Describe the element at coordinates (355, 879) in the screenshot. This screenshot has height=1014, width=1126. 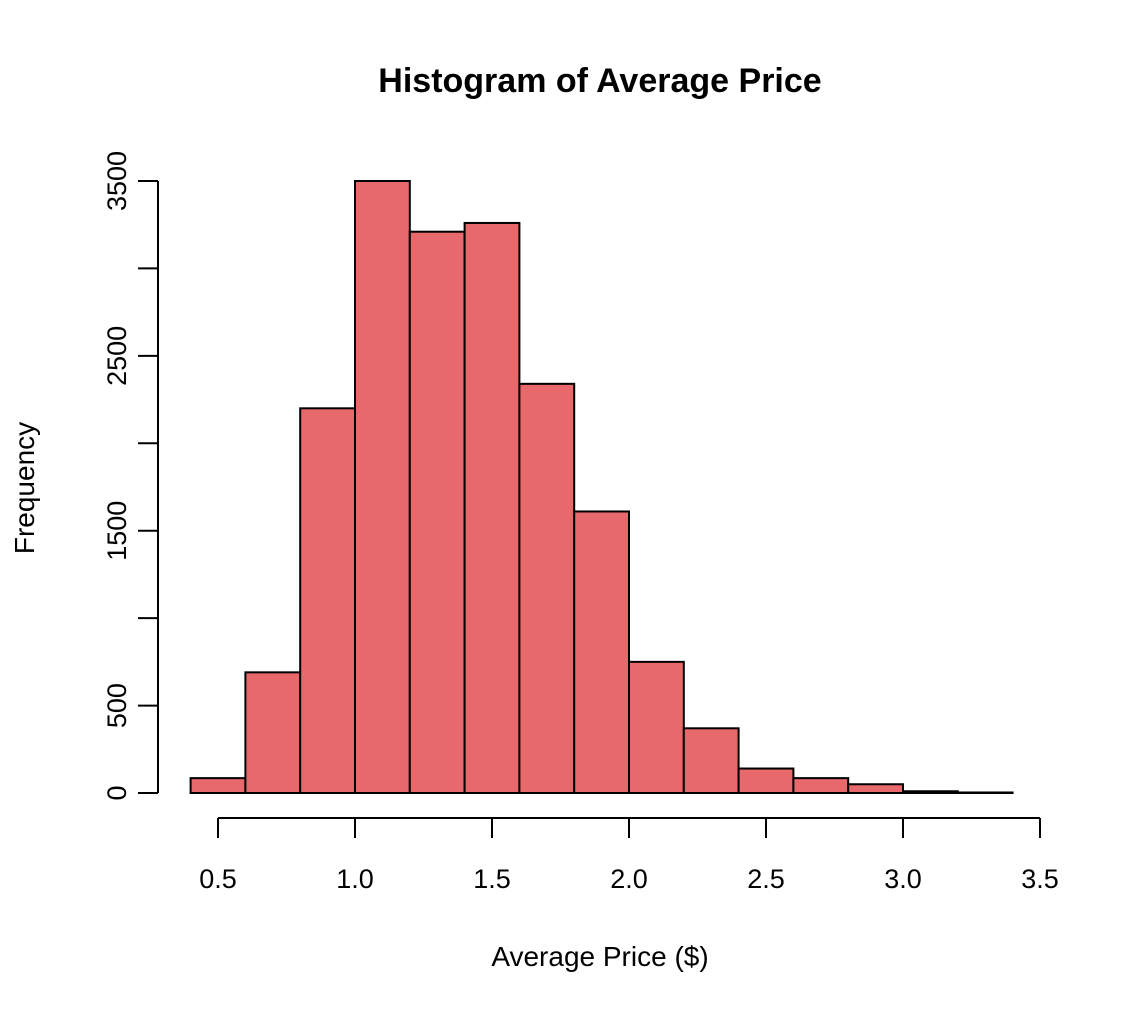
I see `x-tick-label: 1.0` at that location.